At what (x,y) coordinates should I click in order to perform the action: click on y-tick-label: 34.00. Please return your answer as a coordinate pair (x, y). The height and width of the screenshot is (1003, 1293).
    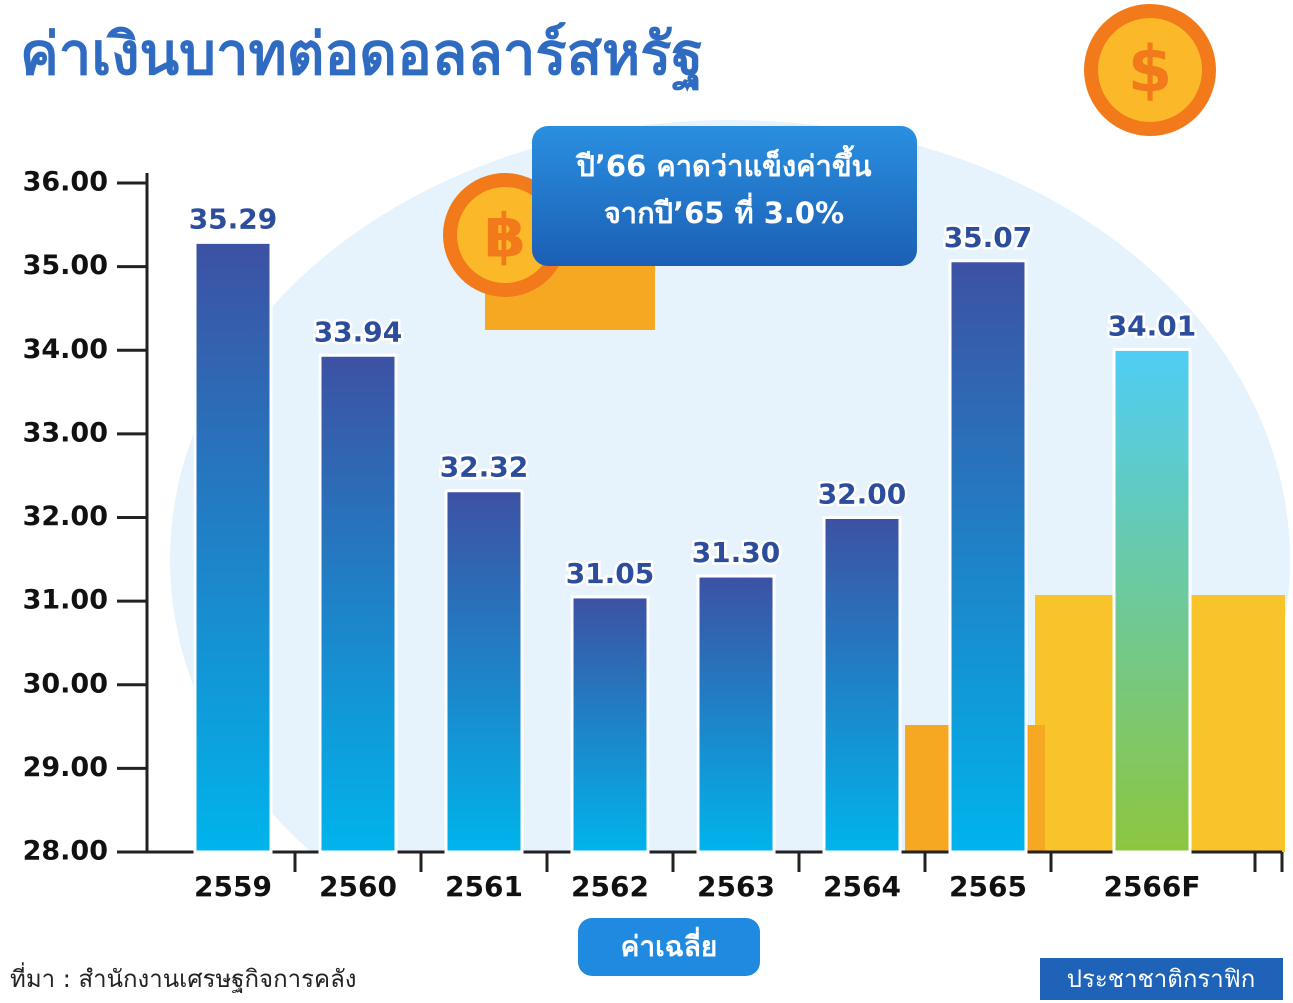
    Looking at the image, I should click on (65, 349).